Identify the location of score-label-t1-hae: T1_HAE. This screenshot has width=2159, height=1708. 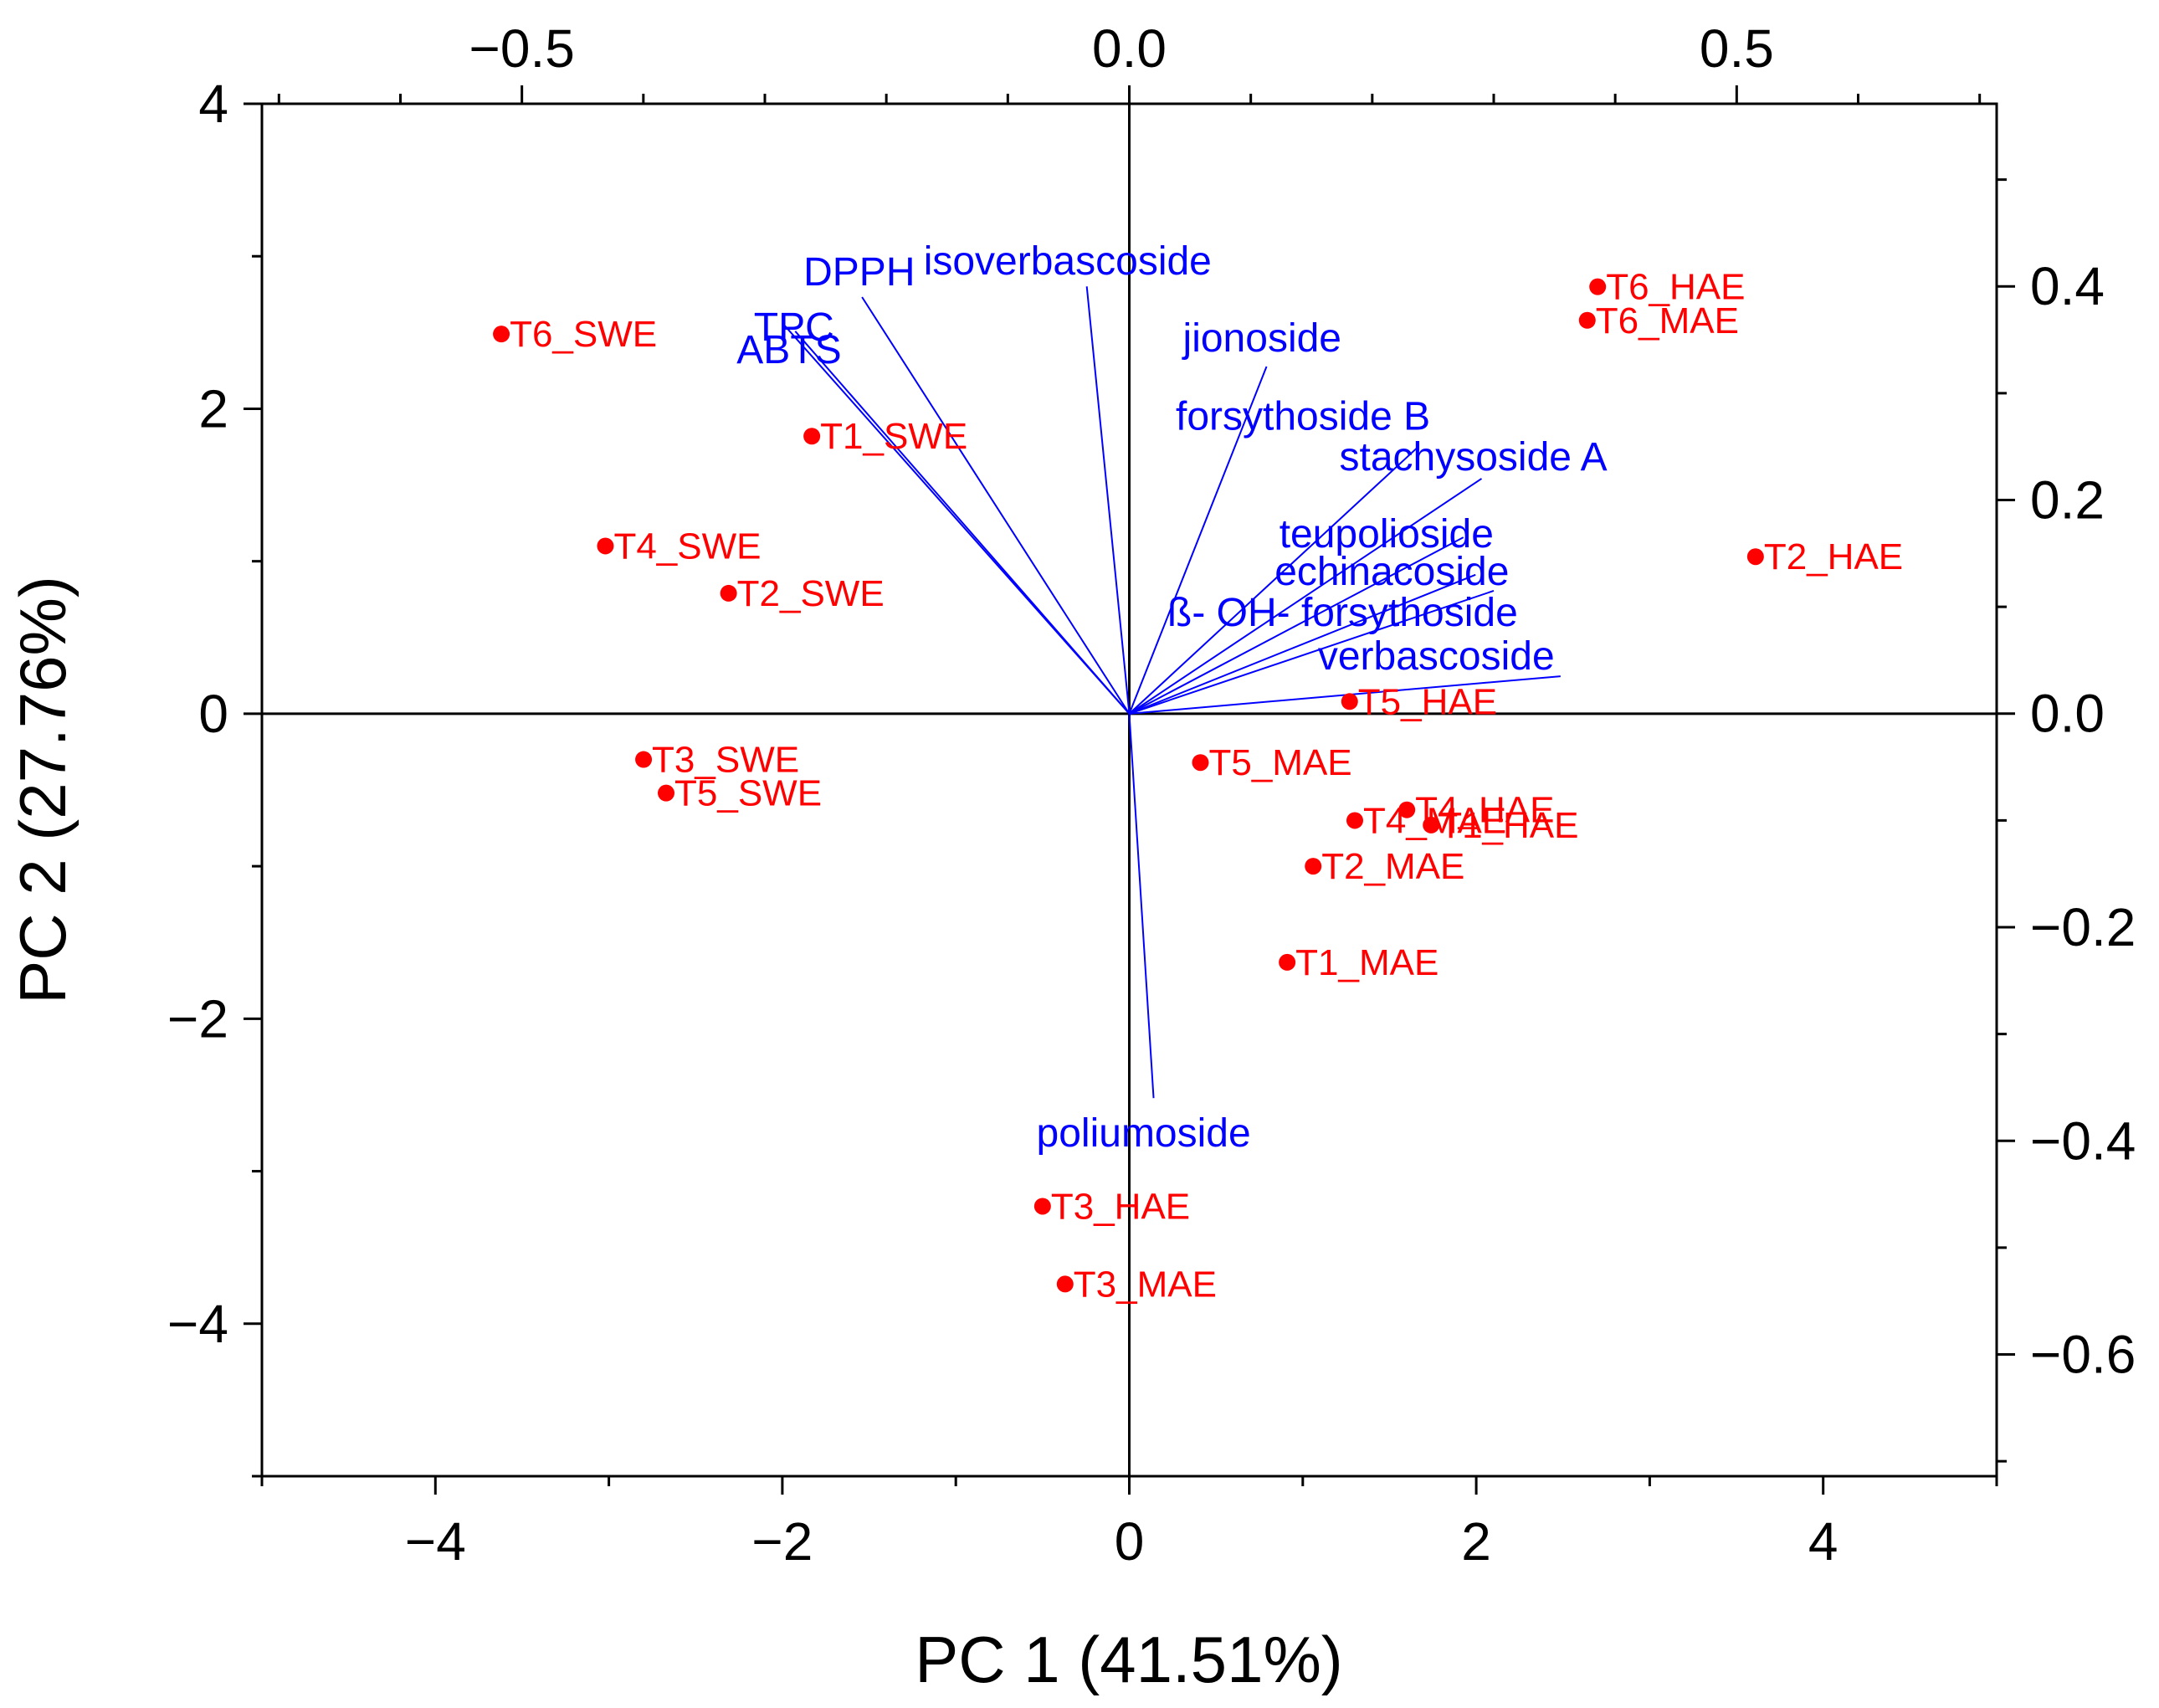
(1508, 825).